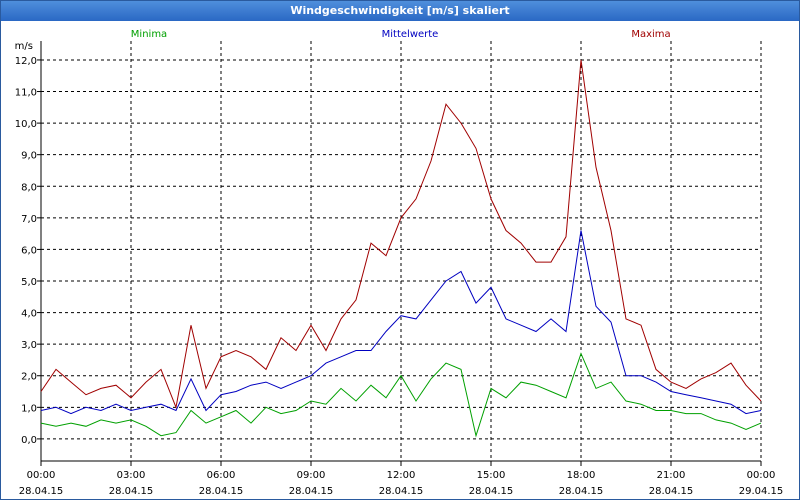 Image resolution: width=800 pixels, height=500 pixels. What do you see at coordinates (581, 475) in the screenshot?
I see `x-tick-time-label: 18:00` at bounding box center [581, 475].